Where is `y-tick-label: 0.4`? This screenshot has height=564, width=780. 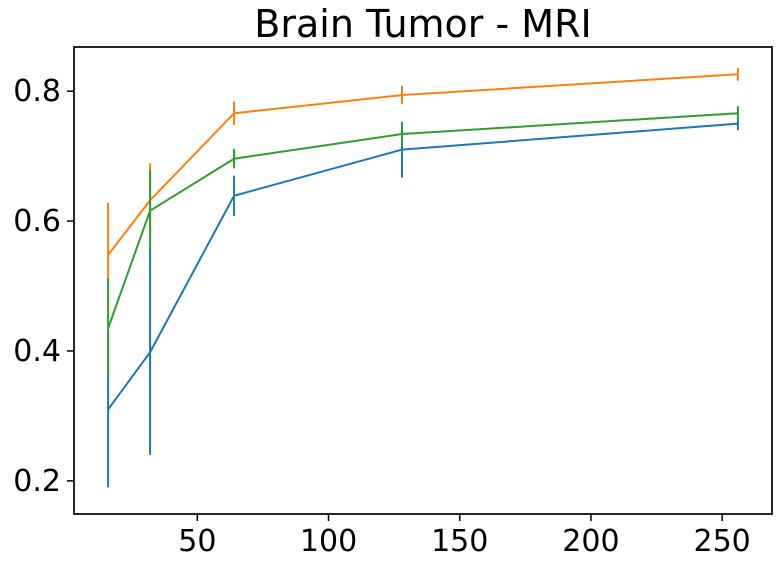 y-tick-label: 0.4 is located at coordinates (37, 351).